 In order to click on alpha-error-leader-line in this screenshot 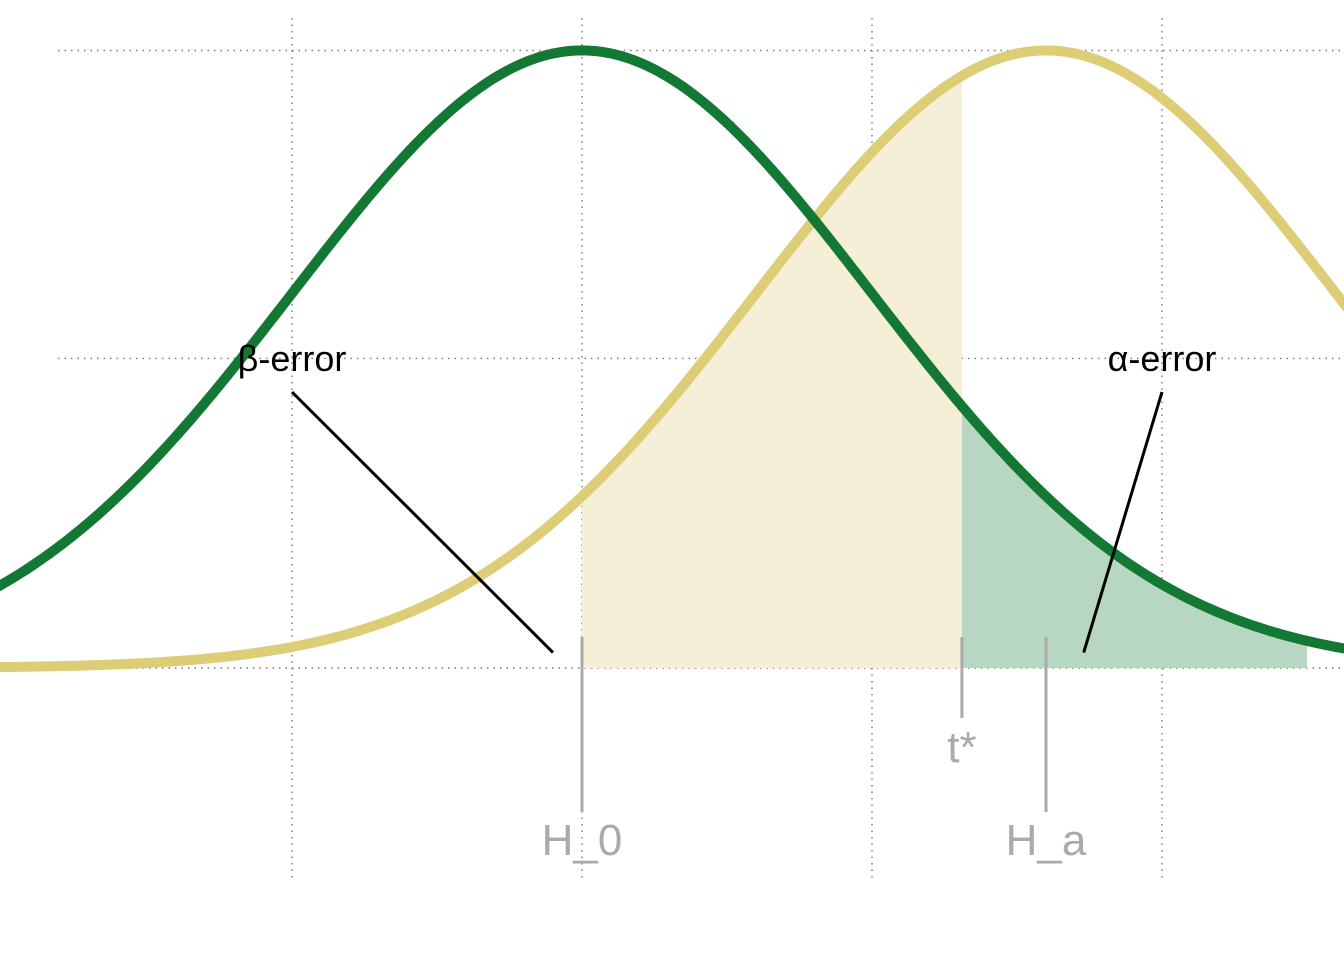, I will do `click(1123, 522)`.